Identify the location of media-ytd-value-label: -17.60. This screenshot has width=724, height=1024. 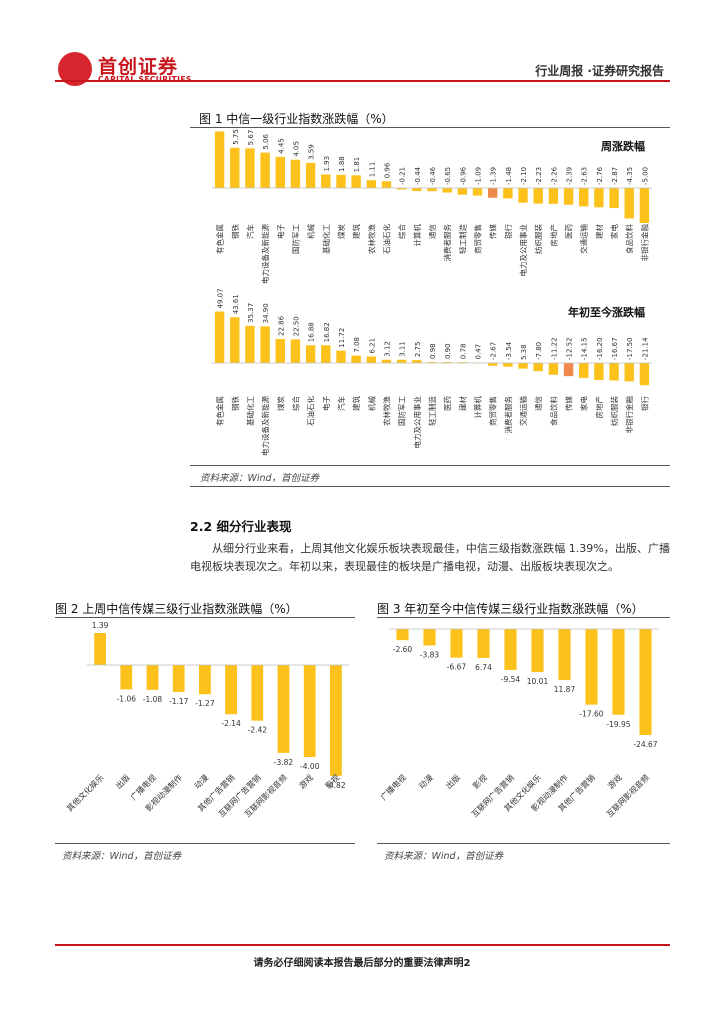
(591, 714).